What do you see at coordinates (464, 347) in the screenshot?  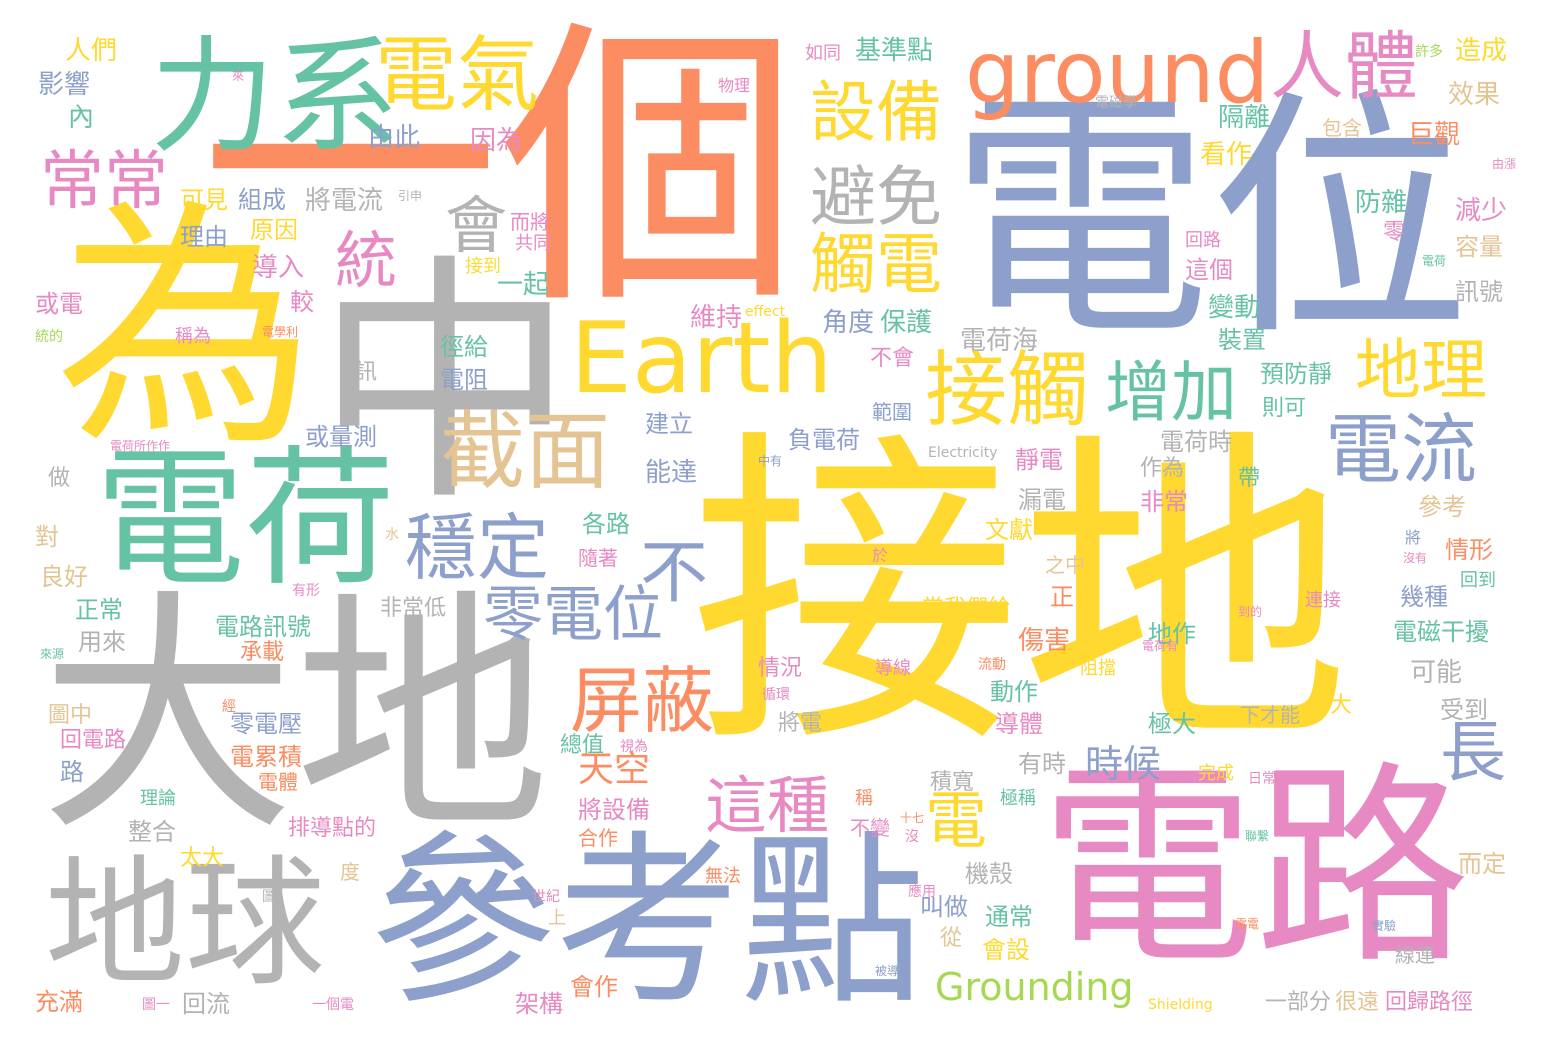 I see `word-jinggei: 徑給` at bounding box center [464, 347].